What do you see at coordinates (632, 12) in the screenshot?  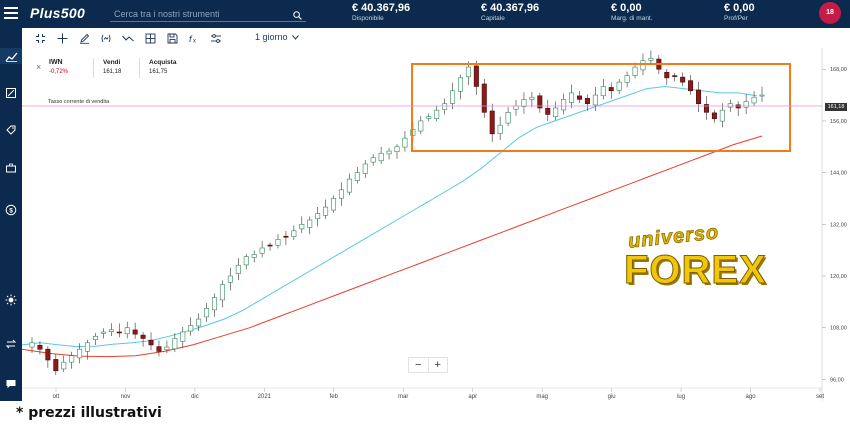 I see `metric-margine: € 0,00 Marg. di mant.` at bounding box center [632, 12].